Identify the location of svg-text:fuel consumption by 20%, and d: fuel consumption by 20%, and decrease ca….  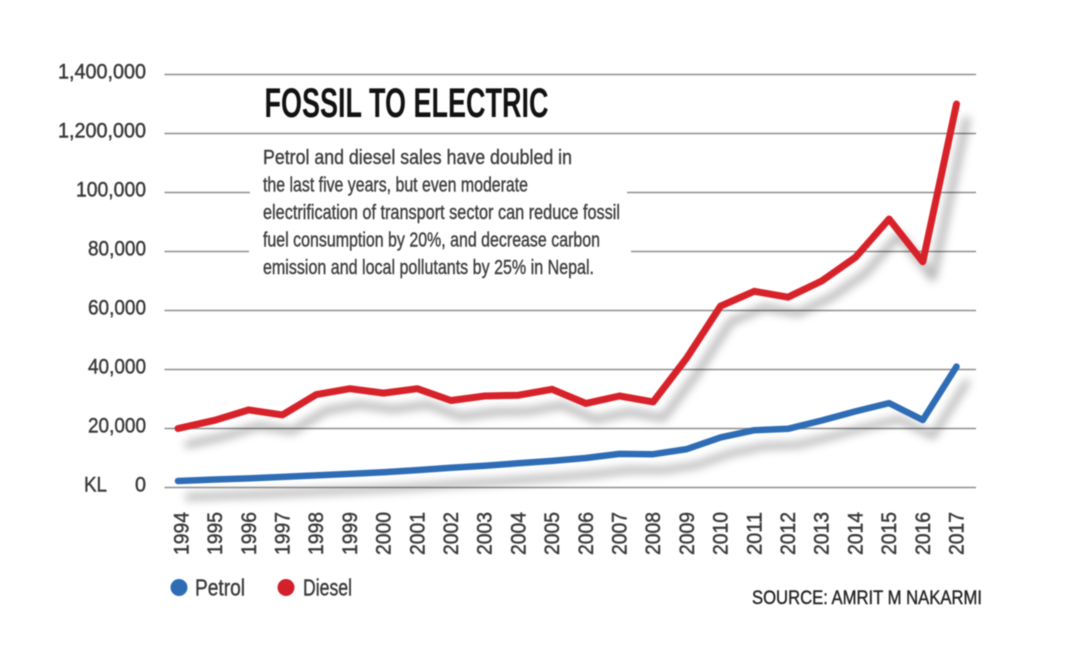
(431, 241).